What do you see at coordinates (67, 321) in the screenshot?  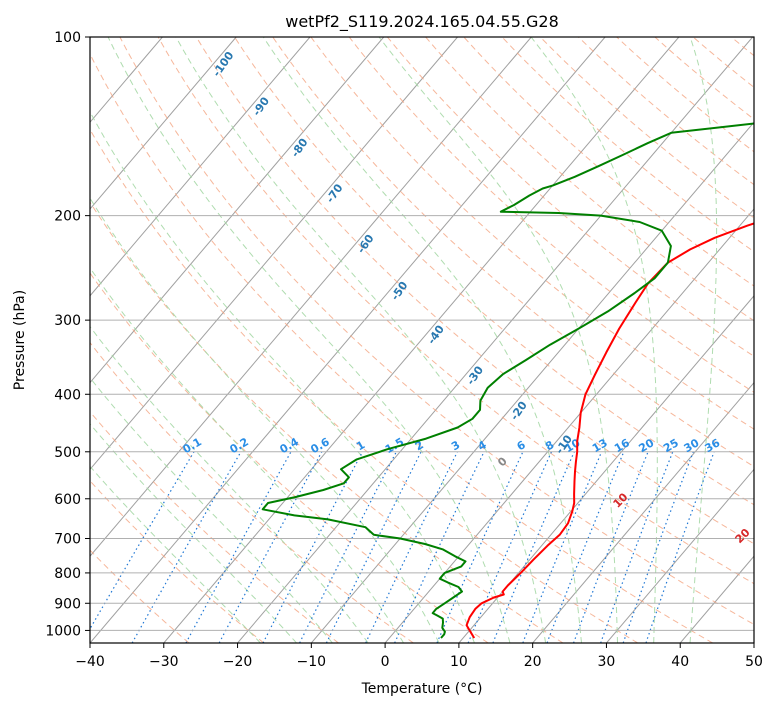 I see `y-tick-label: 300` at bounding box center [67, 321].